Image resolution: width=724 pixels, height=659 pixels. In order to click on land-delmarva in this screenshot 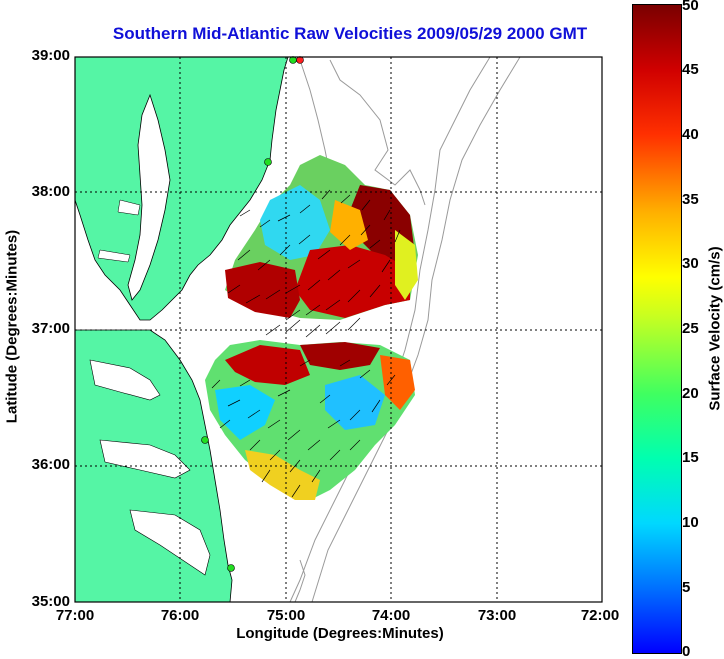, I will do `click(181, 188)`.